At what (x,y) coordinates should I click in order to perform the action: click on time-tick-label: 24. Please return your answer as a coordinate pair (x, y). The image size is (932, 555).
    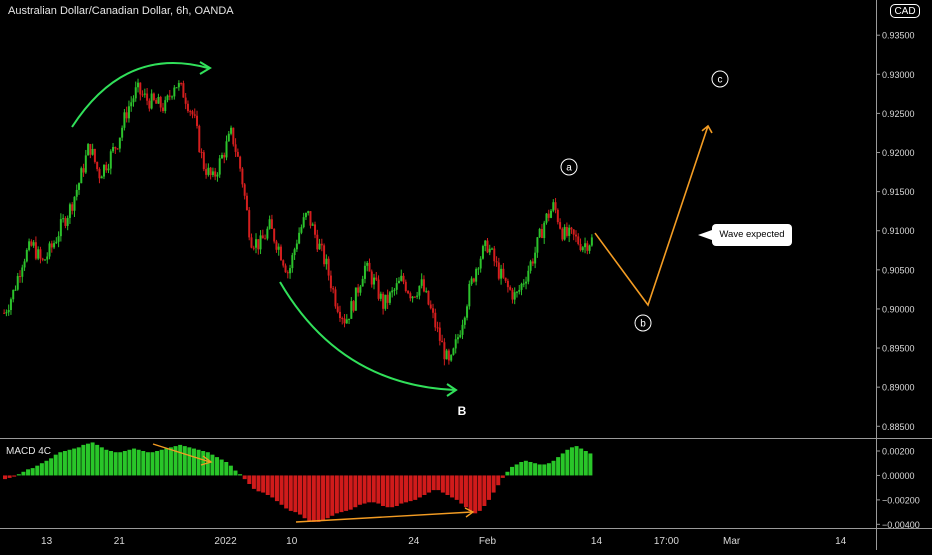
    Looking at the image, I should click on (414, 541).